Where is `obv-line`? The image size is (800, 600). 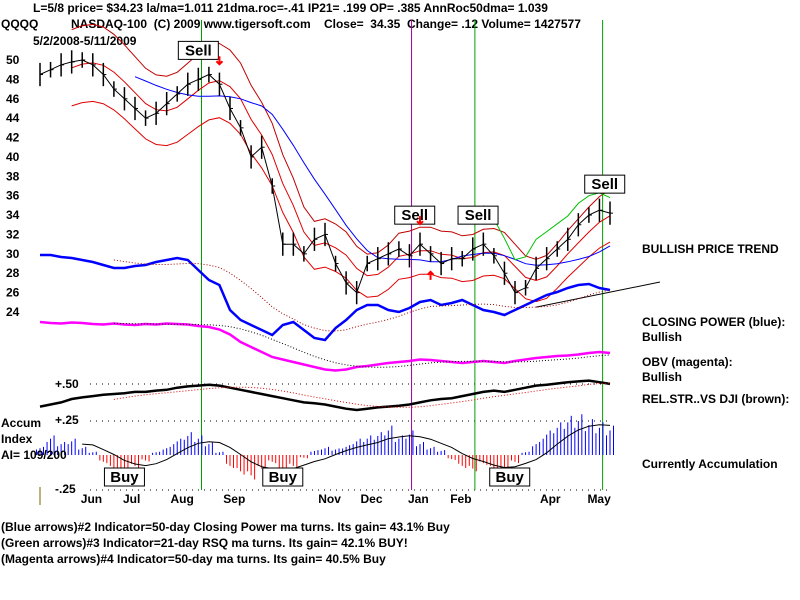
obv-line is located at coordinates (325, 346).